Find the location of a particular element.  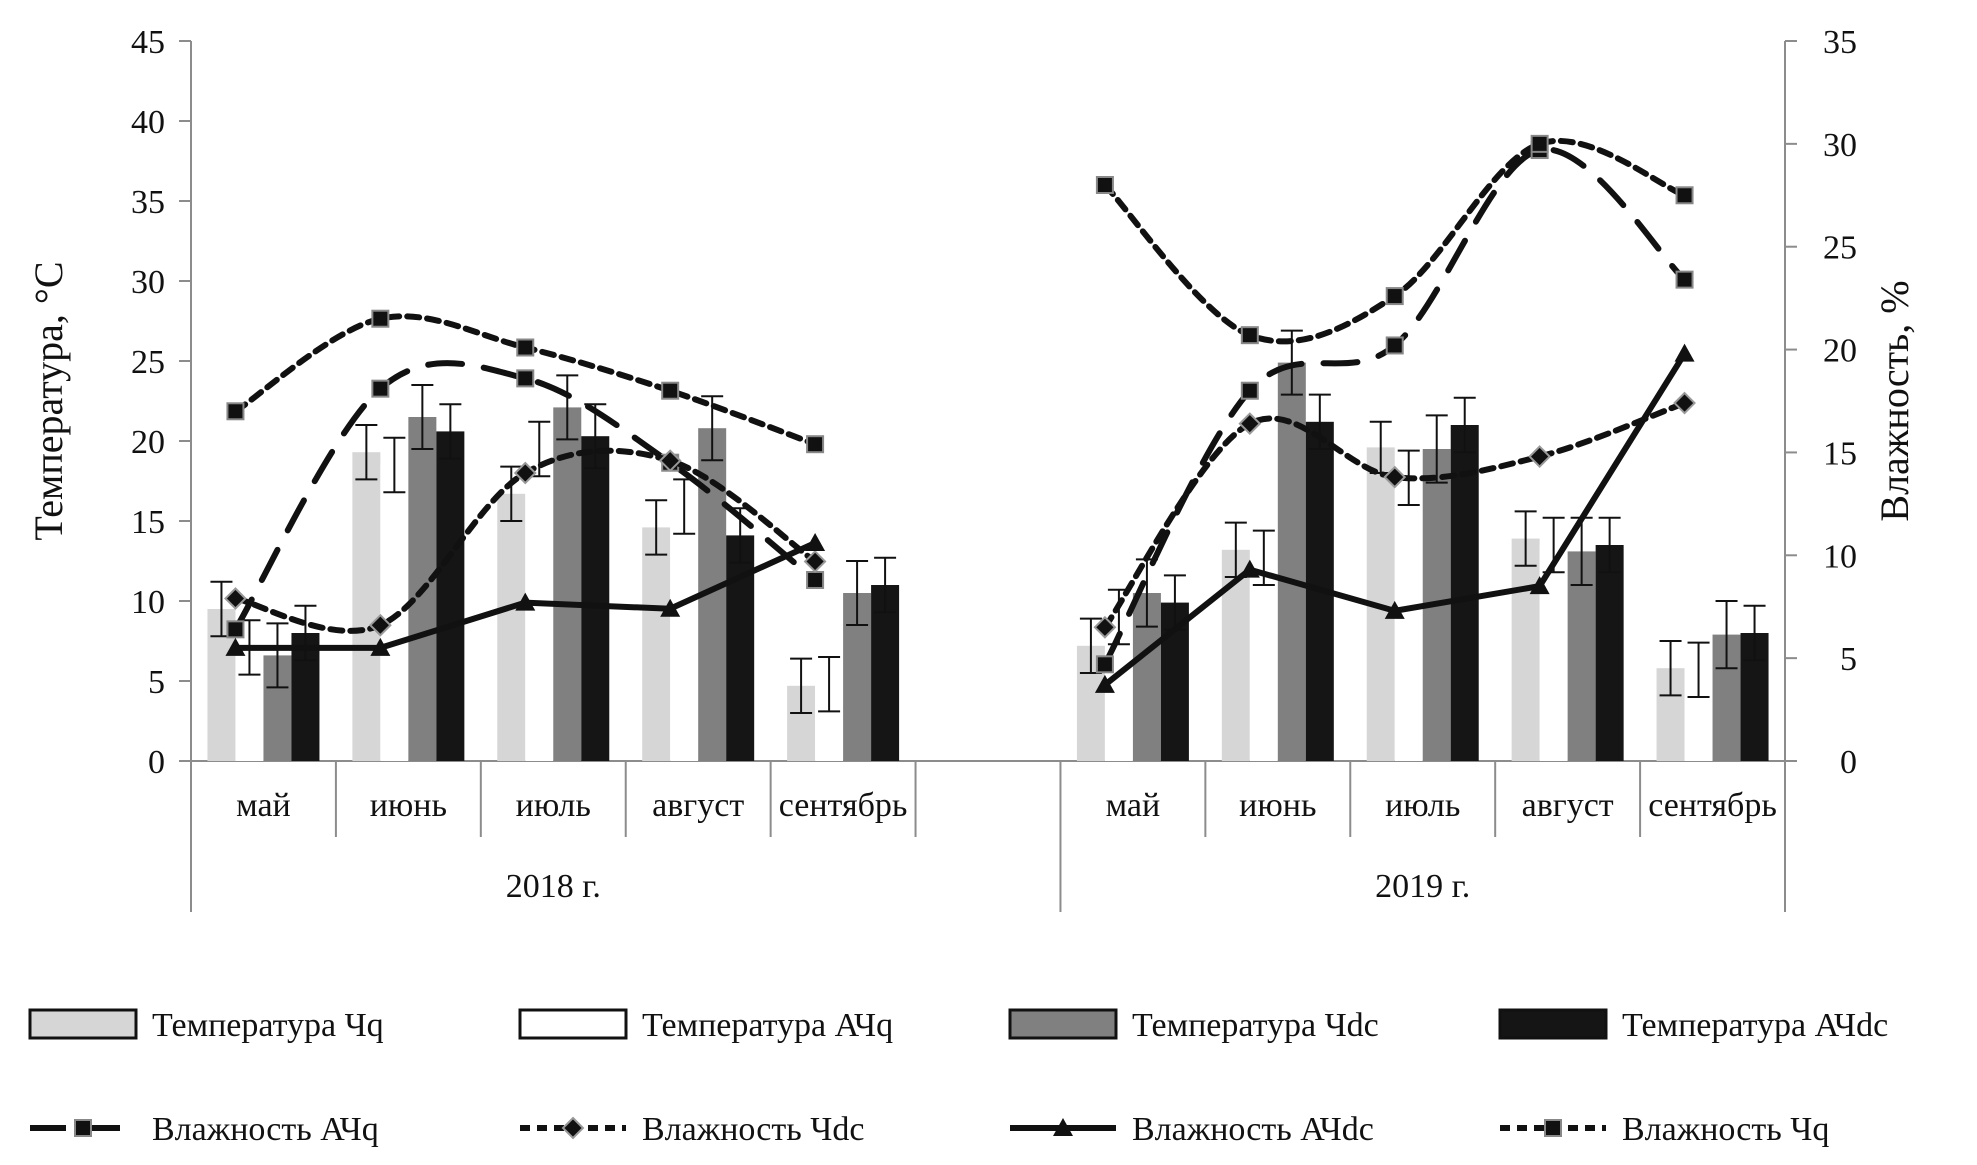

y2-tick-label: 15 is located at coordinates (1840, 453).